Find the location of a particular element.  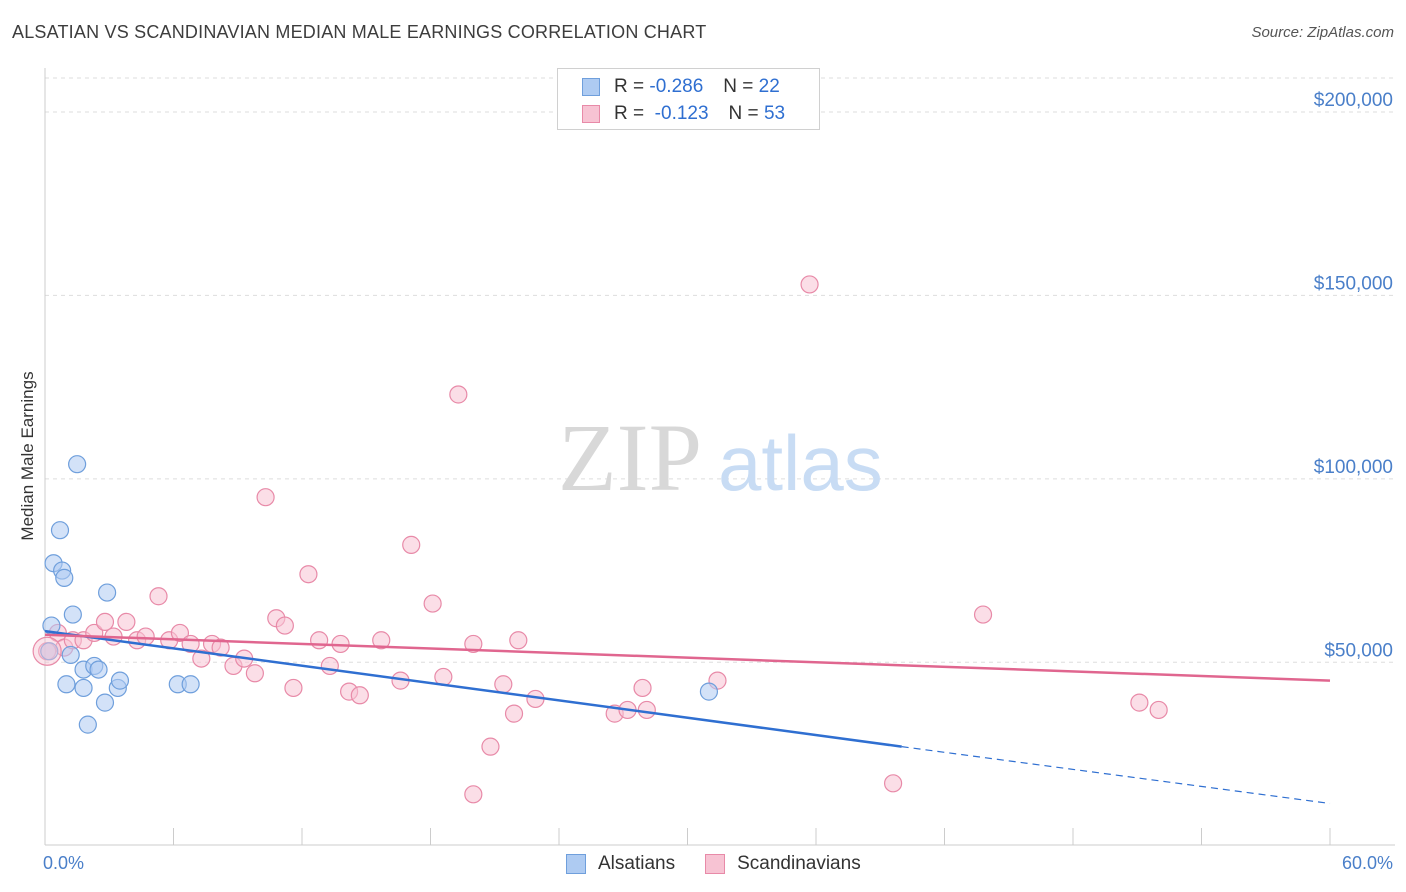

legend-item-alsatians: Alsatians is located at coordinates (620, 864).